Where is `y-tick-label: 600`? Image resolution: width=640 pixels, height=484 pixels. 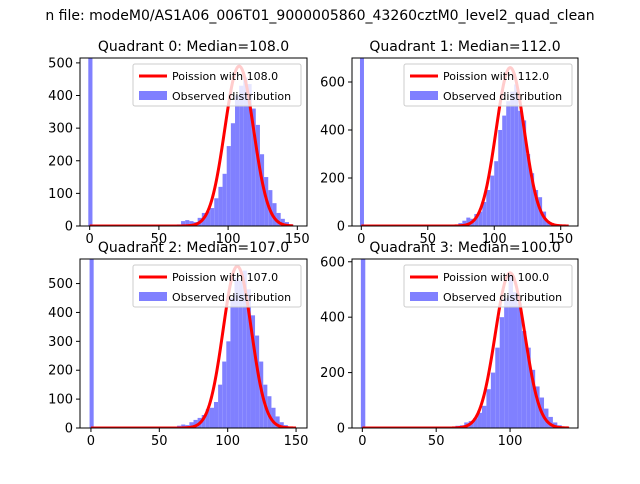 y-tick-label: 600 is located at coordinates (332, 83).